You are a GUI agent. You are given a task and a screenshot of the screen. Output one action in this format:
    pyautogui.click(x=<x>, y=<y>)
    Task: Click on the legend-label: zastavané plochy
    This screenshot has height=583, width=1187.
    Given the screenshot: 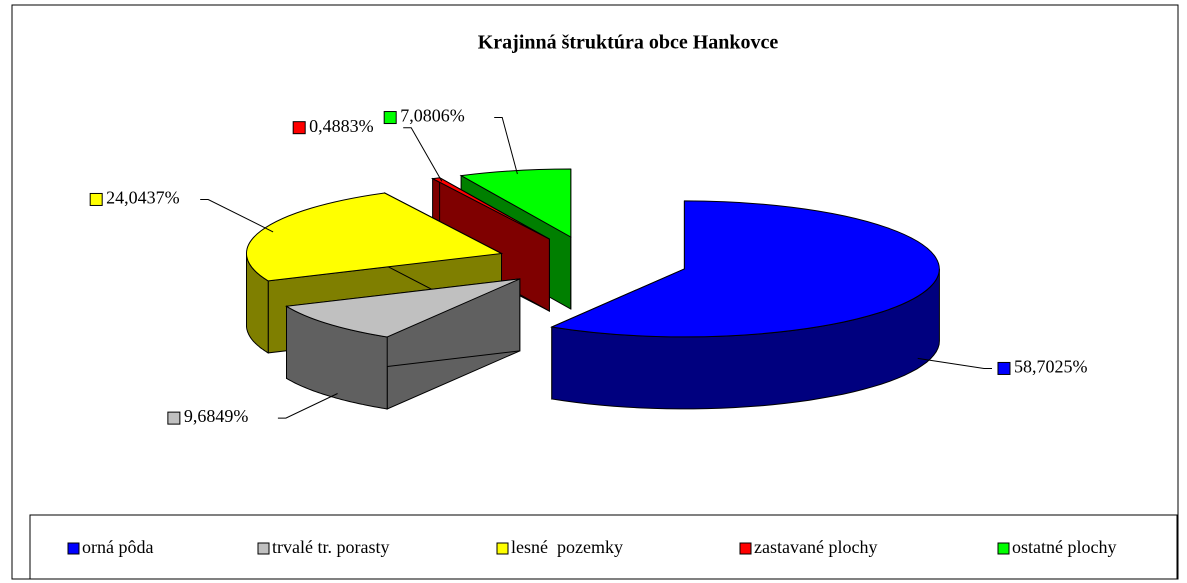 What is the action you would take?
    pyautogui.click(x=815, y=547)
    